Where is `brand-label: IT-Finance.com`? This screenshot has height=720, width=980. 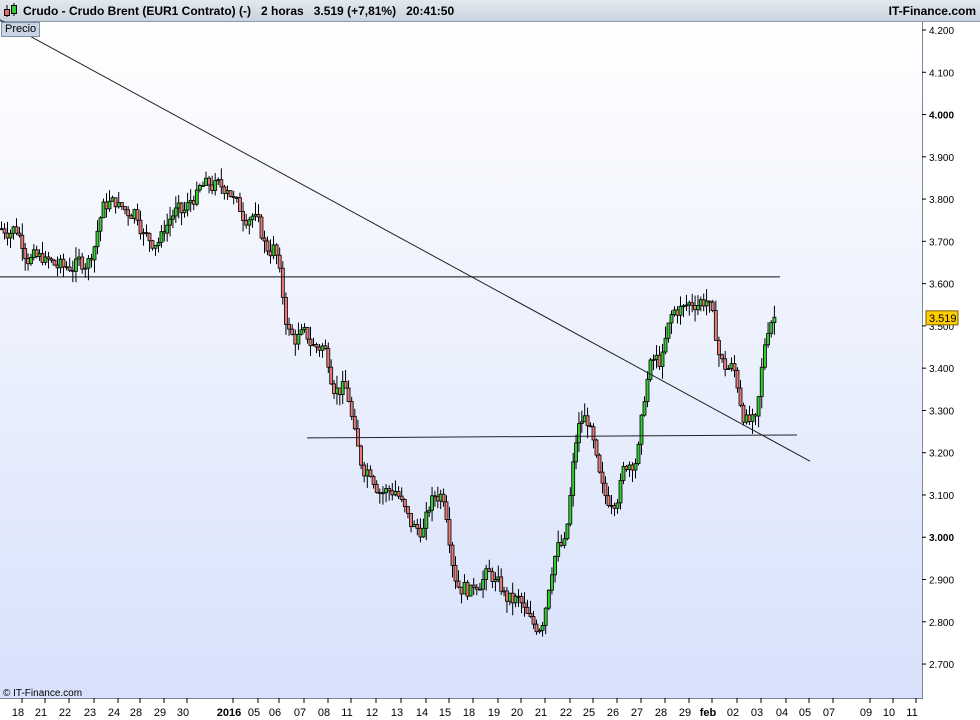
brand-label: IT-Finance.com is located at coordinates (932, 11).